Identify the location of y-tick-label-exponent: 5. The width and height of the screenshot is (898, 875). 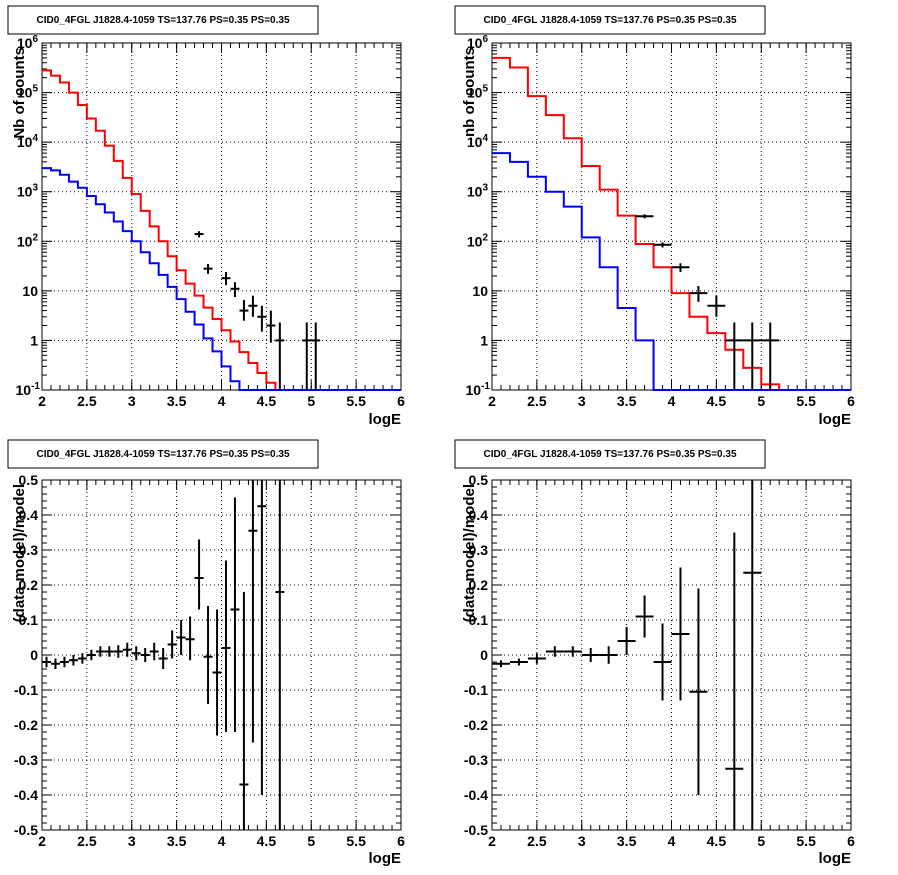
(35, 89).